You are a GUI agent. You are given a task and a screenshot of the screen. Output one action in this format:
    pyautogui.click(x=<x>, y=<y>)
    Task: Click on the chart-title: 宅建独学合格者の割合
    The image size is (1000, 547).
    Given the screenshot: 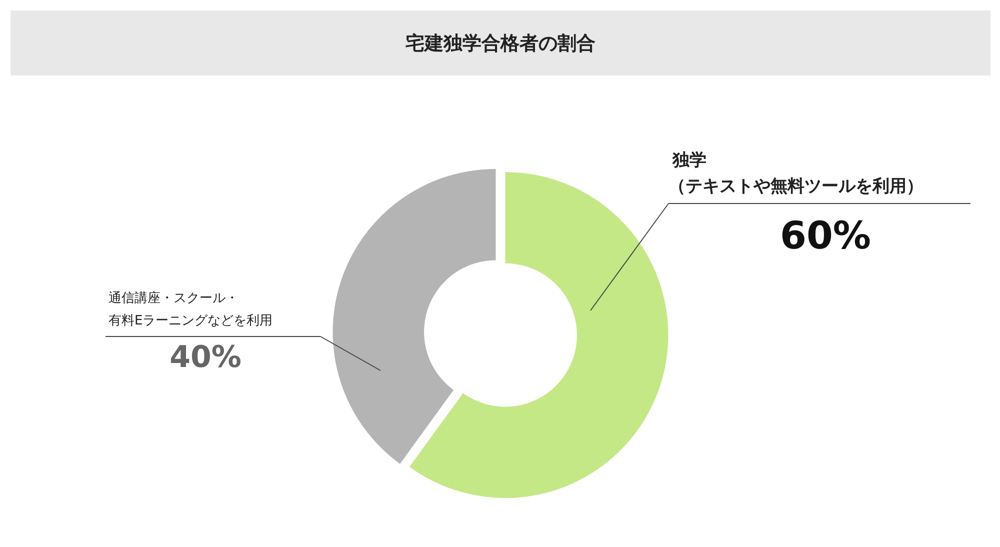 What is the action you would take?
    pyautogui.click(x=501, y=43)
    